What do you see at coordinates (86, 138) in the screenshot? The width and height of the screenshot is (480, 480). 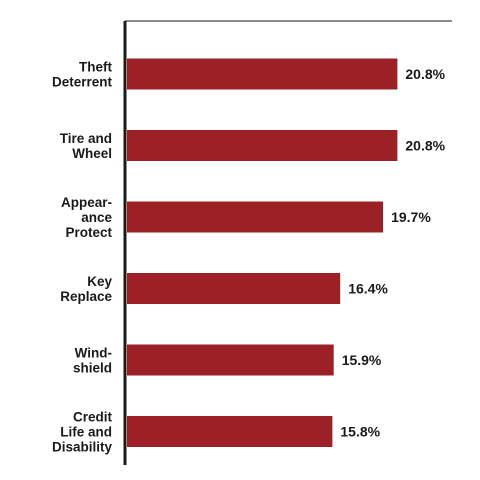 I see `category-label-line: Tire and` at bounding box center [86, 138].